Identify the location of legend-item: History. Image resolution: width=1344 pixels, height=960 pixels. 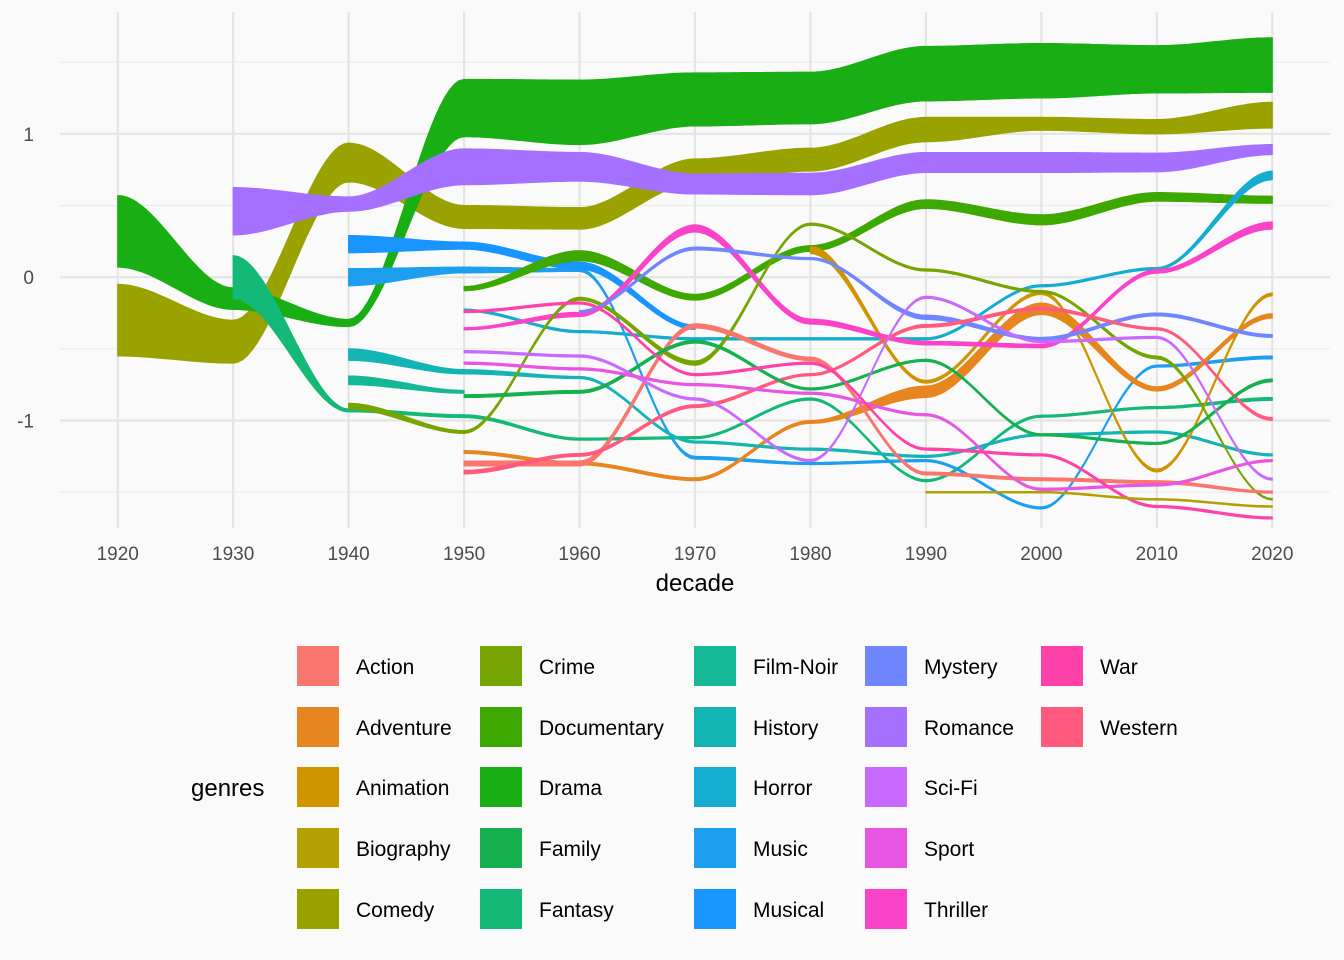
(756, 727).